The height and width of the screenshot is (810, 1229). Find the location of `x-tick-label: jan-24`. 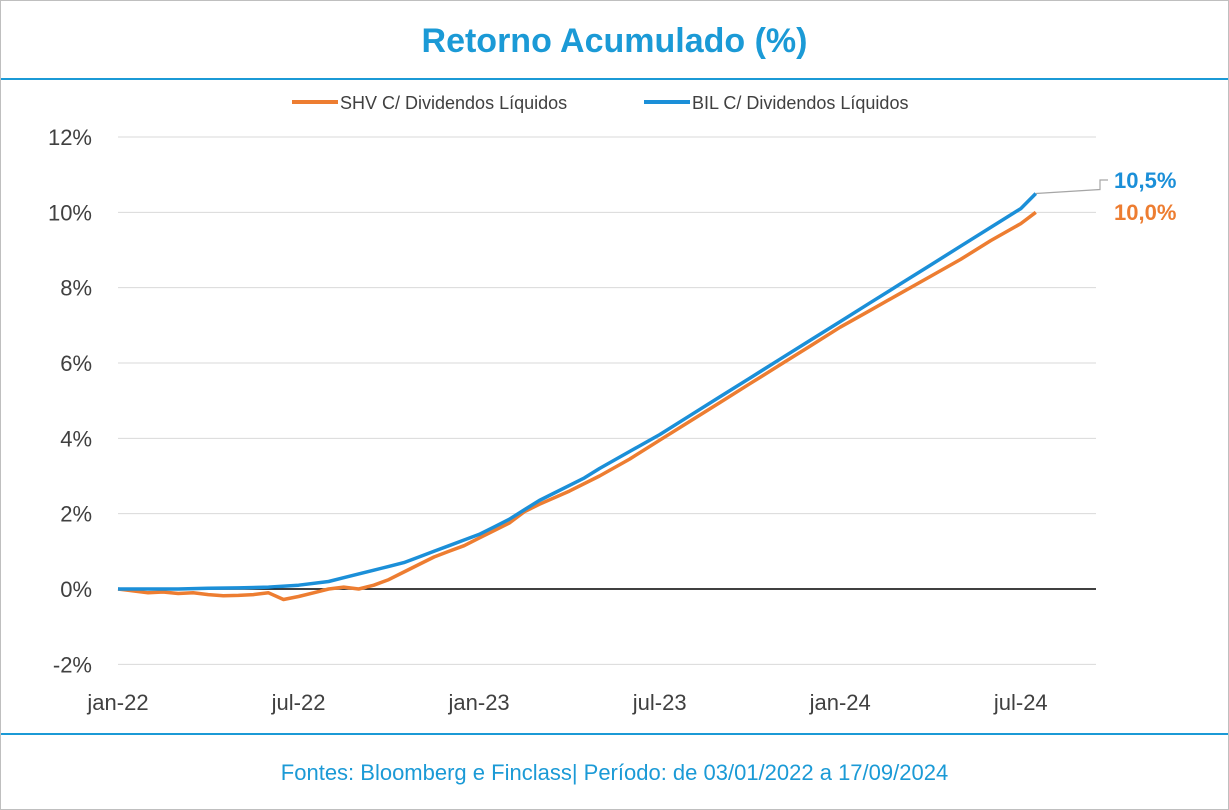

x-tick-label: jan-24 is located at coordinates (840, 702).